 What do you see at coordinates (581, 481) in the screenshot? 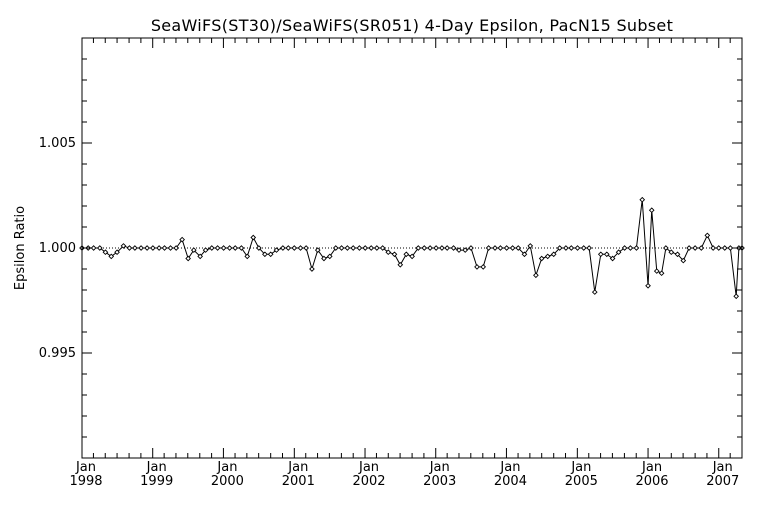
I see `x-tick-label-year: 2005` at bounding box center [581, 481].